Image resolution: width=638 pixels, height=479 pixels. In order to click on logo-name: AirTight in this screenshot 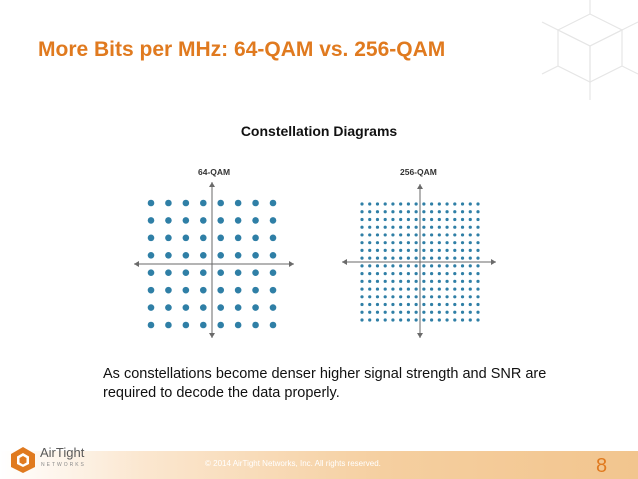, I will do `click(62, 452)`.